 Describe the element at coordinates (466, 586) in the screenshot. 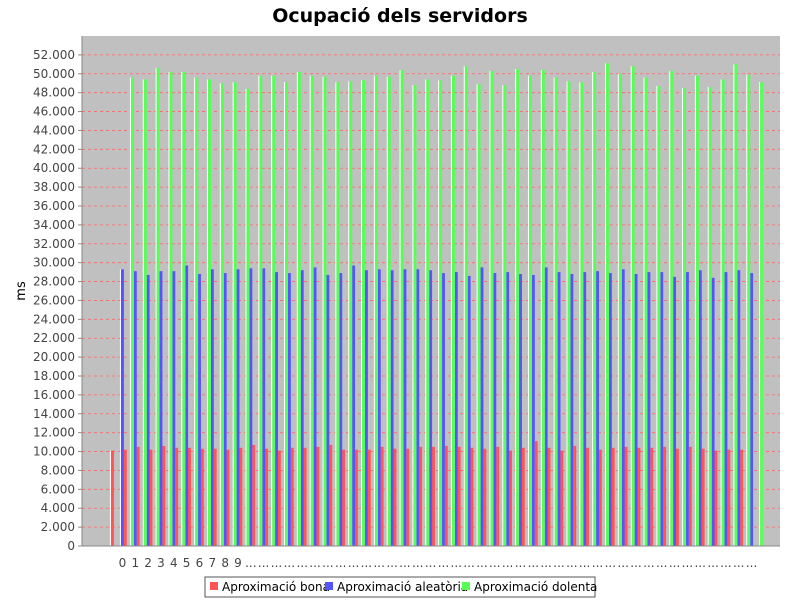

I see `legend-swatch` at that location.